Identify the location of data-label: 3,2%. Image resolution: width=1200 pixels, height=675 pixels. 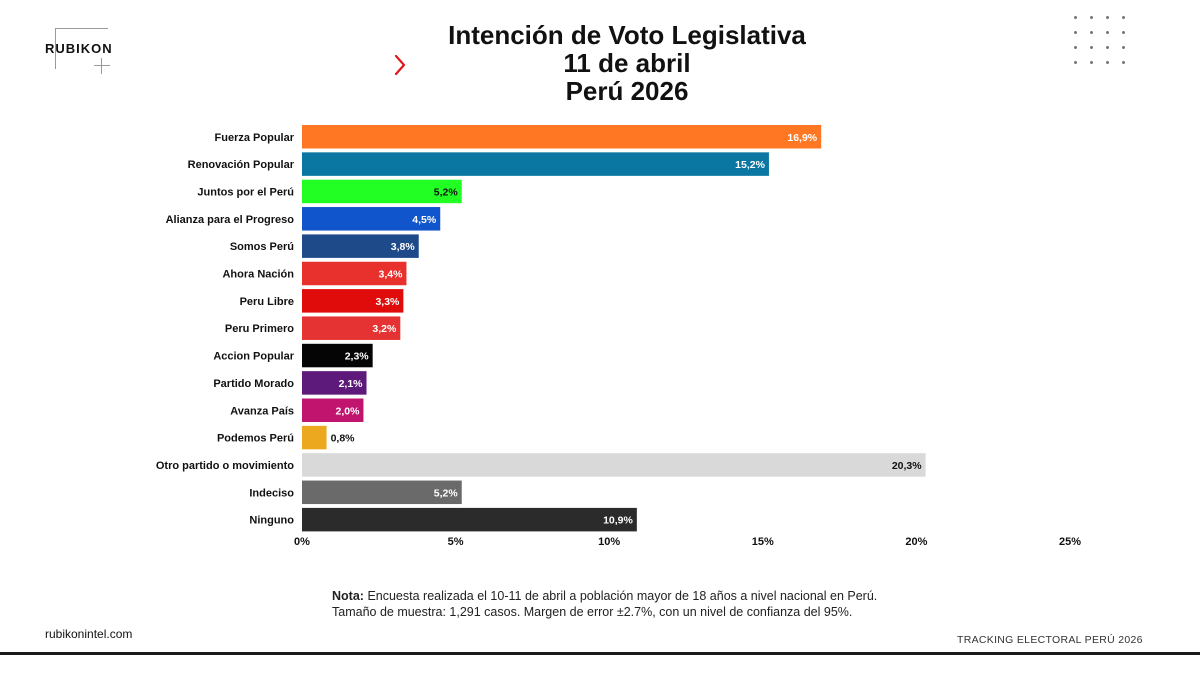
(384, 329).